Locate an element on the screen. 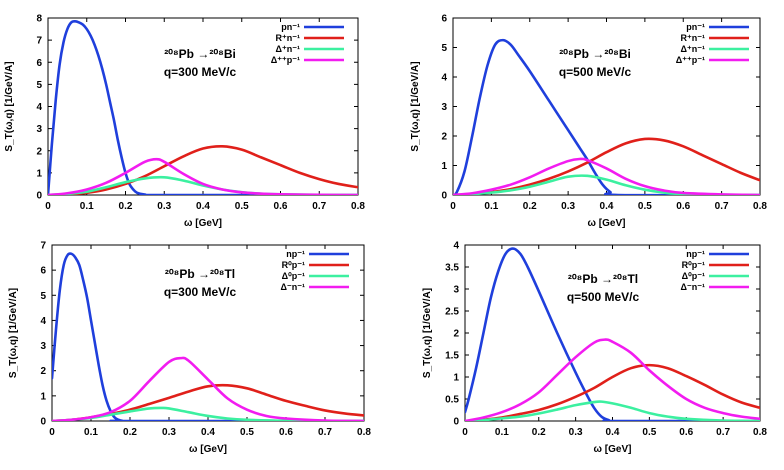 Image resolution: width=784 pixels, height=470 pixels. legend-label: pn⁻¹ is located at coordinates (695, 27).